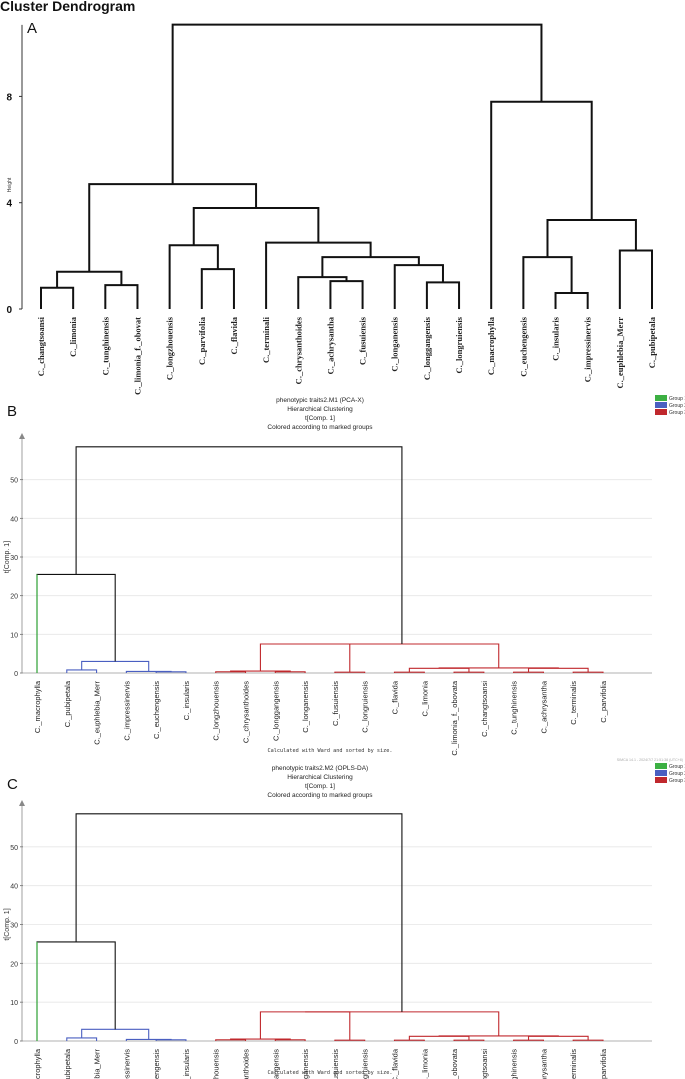 The width and height of the screenshot is (685, 1079). I want to click on legend-label: Group 3, so click(677, 781).